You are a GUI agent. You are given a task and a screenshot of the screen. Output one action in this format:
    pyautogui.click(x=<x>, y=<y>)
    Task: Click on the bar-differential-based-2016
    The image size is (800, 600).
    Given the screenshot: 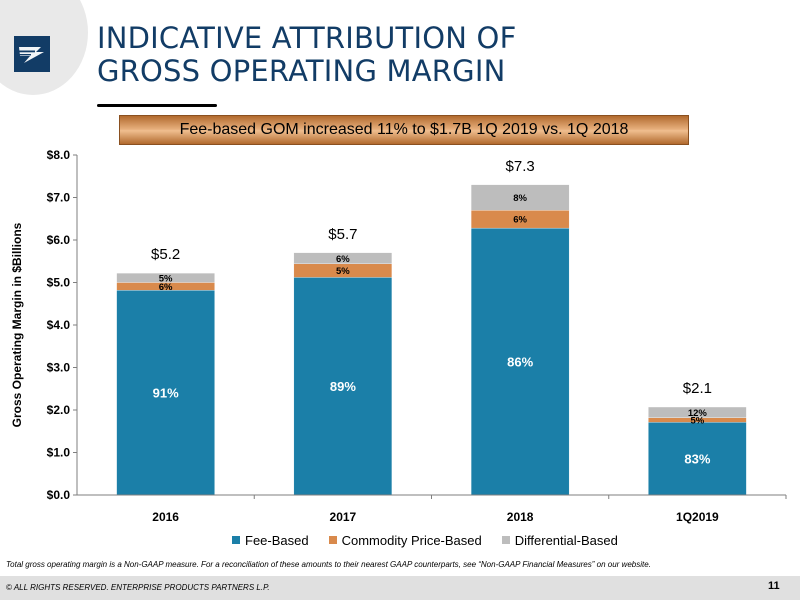 What is the action you would take?
    pyautogui.click(x=165, y=277)
    